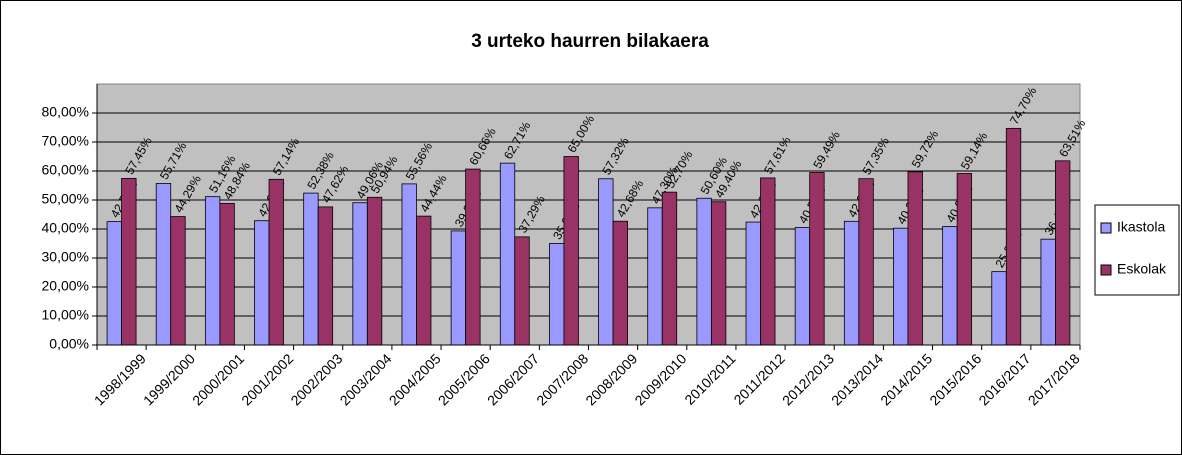 The width and height of the screenshot is (1182, 455). What do you see at coordinates (65, 286) in the screenshot?
I see `y-tick-label: 20,00%` at bounding box center [65, 286].